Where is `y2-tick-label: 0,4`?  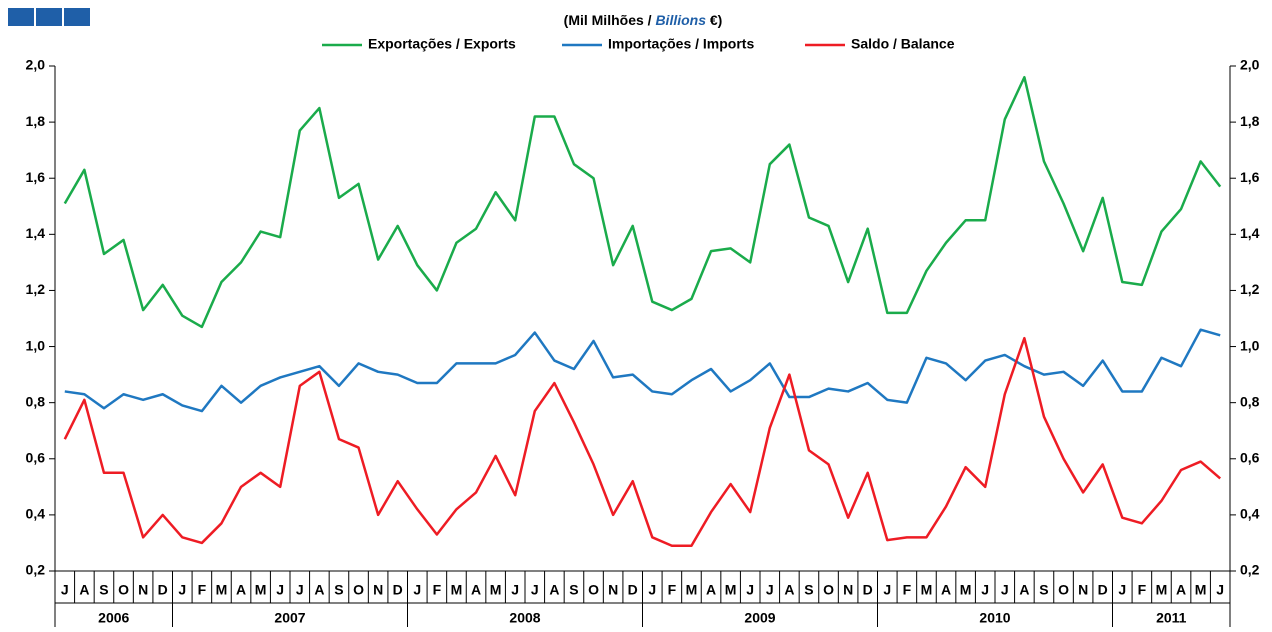 y2-tick-label: 0,4 is located at coordinates (1250, 514).